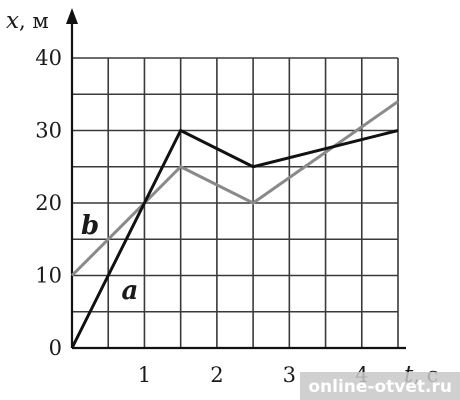  Describe the element at coordinates (48, 131) in the screenshot. I see `y-tick-label: 30` at that location.